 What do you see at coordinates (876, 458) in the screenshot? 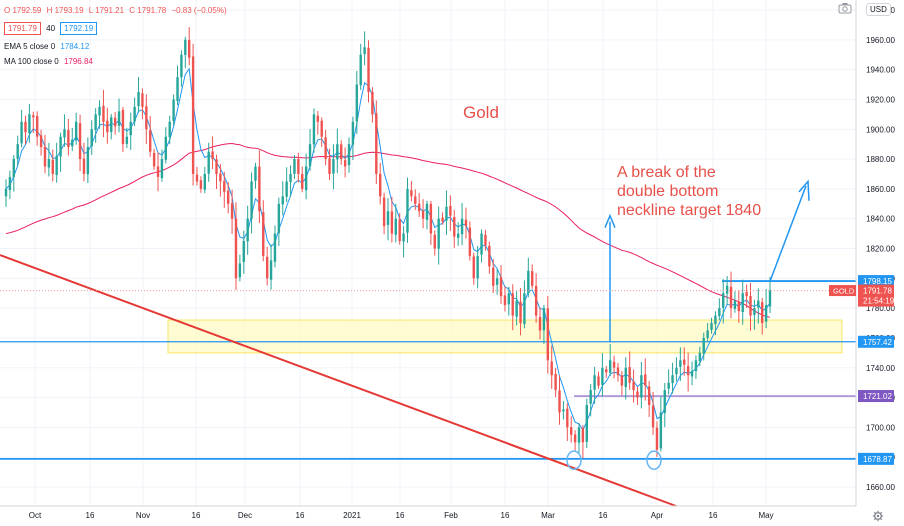
I see `level-badge` at bounding box center [876, 458].